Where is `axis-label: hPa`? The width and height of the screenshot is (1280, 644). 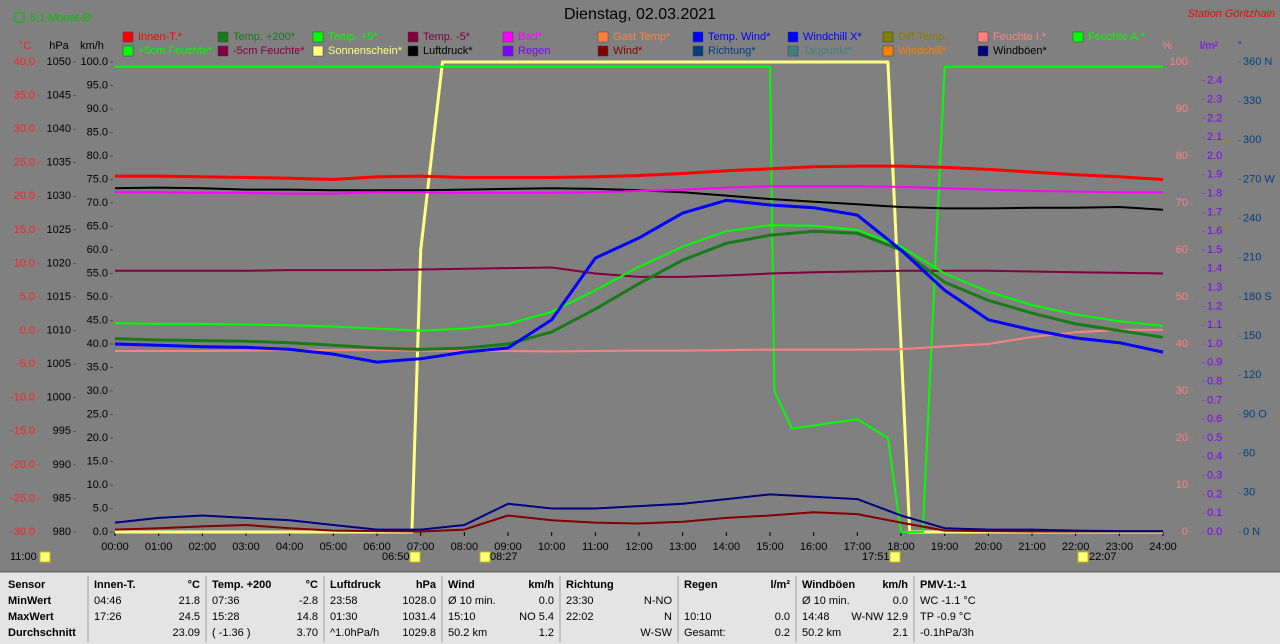 axis-label: hPa is located at coordinates (59, 46).